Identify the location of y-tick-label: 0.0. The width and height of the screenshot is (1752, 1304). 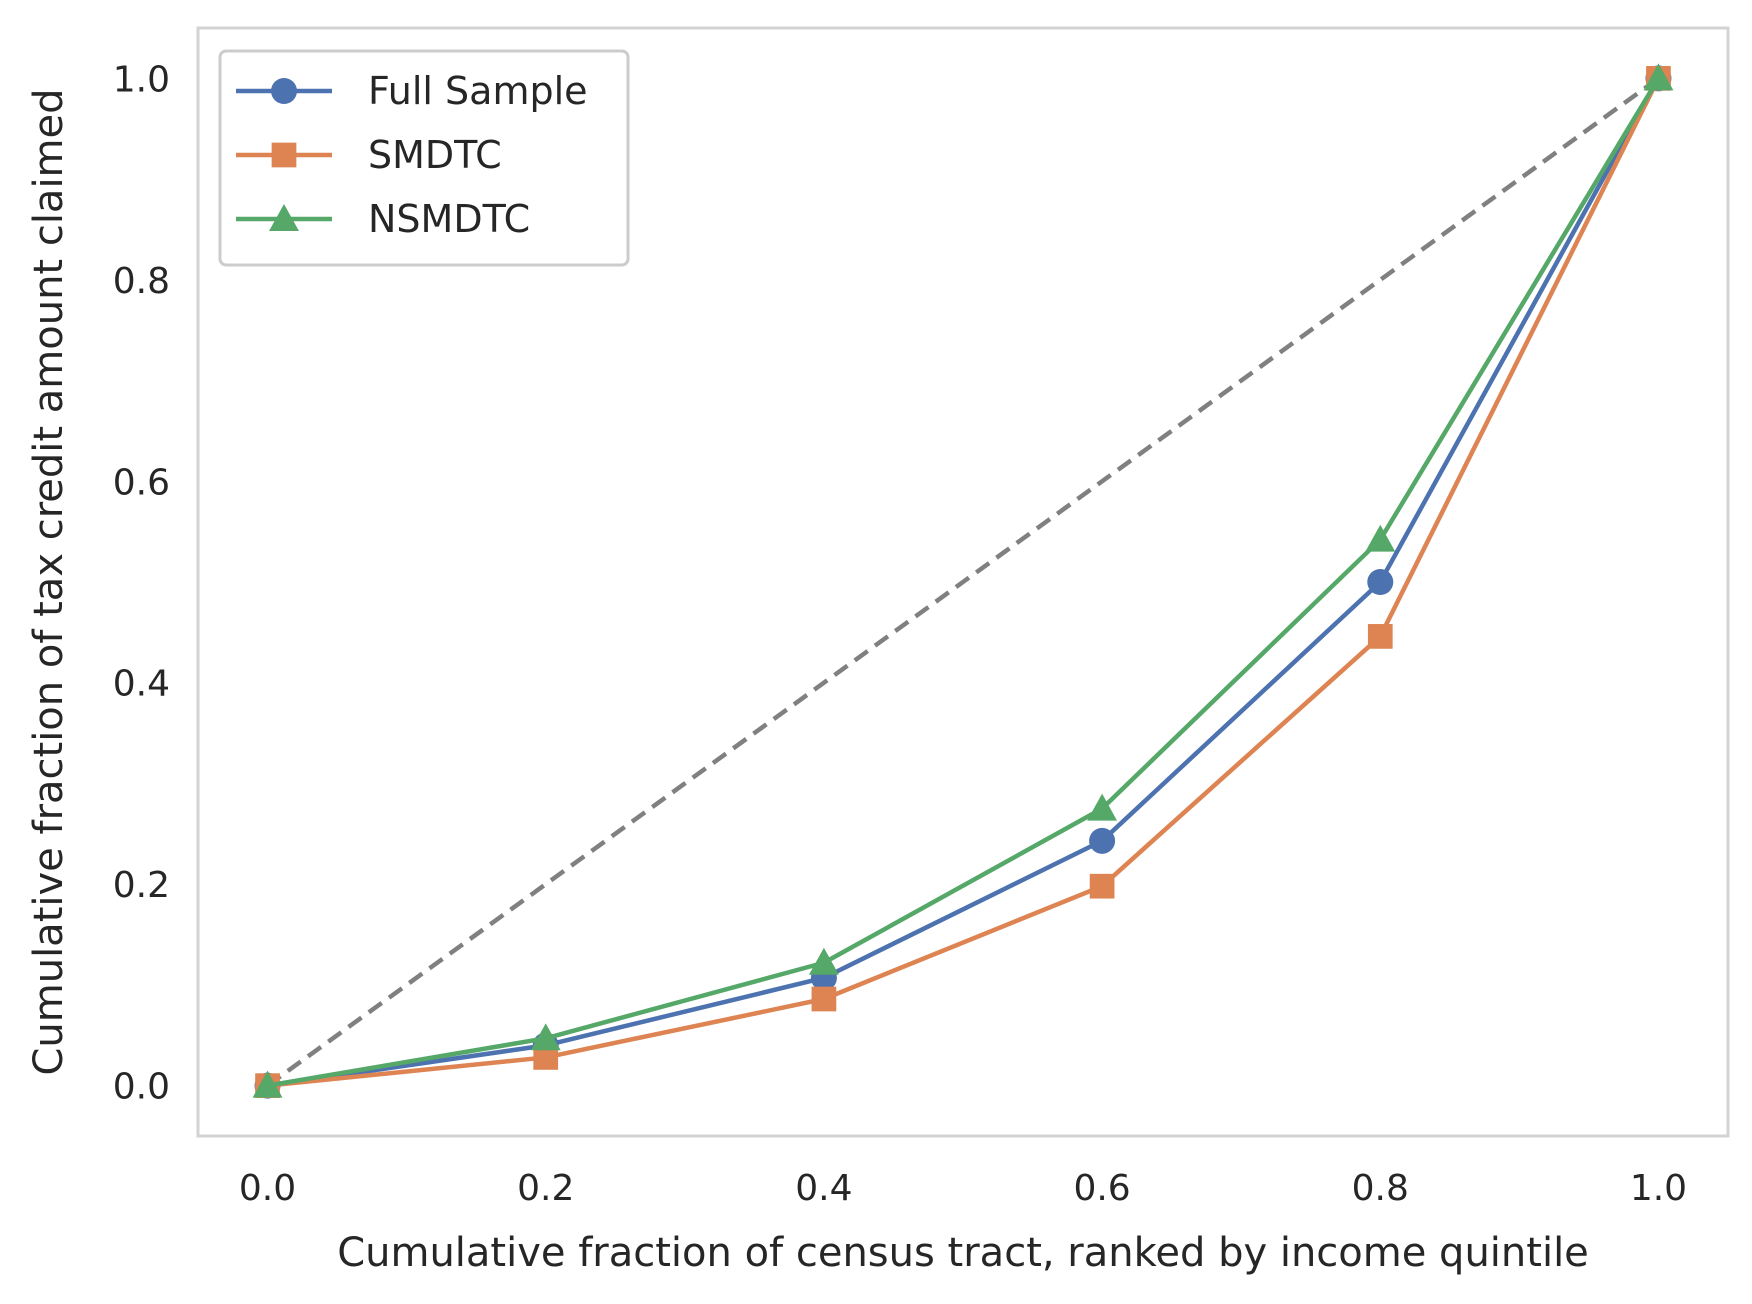
(141, 1087).